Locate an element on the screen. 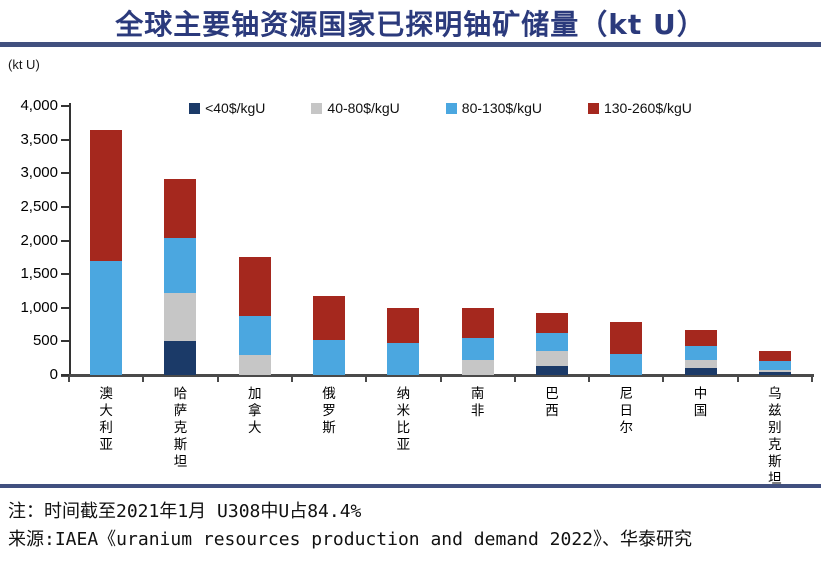 The height and width of the screenshot is (561, 821). y-axis-tick-label: 3,500 is located at coordinates (39, 139).